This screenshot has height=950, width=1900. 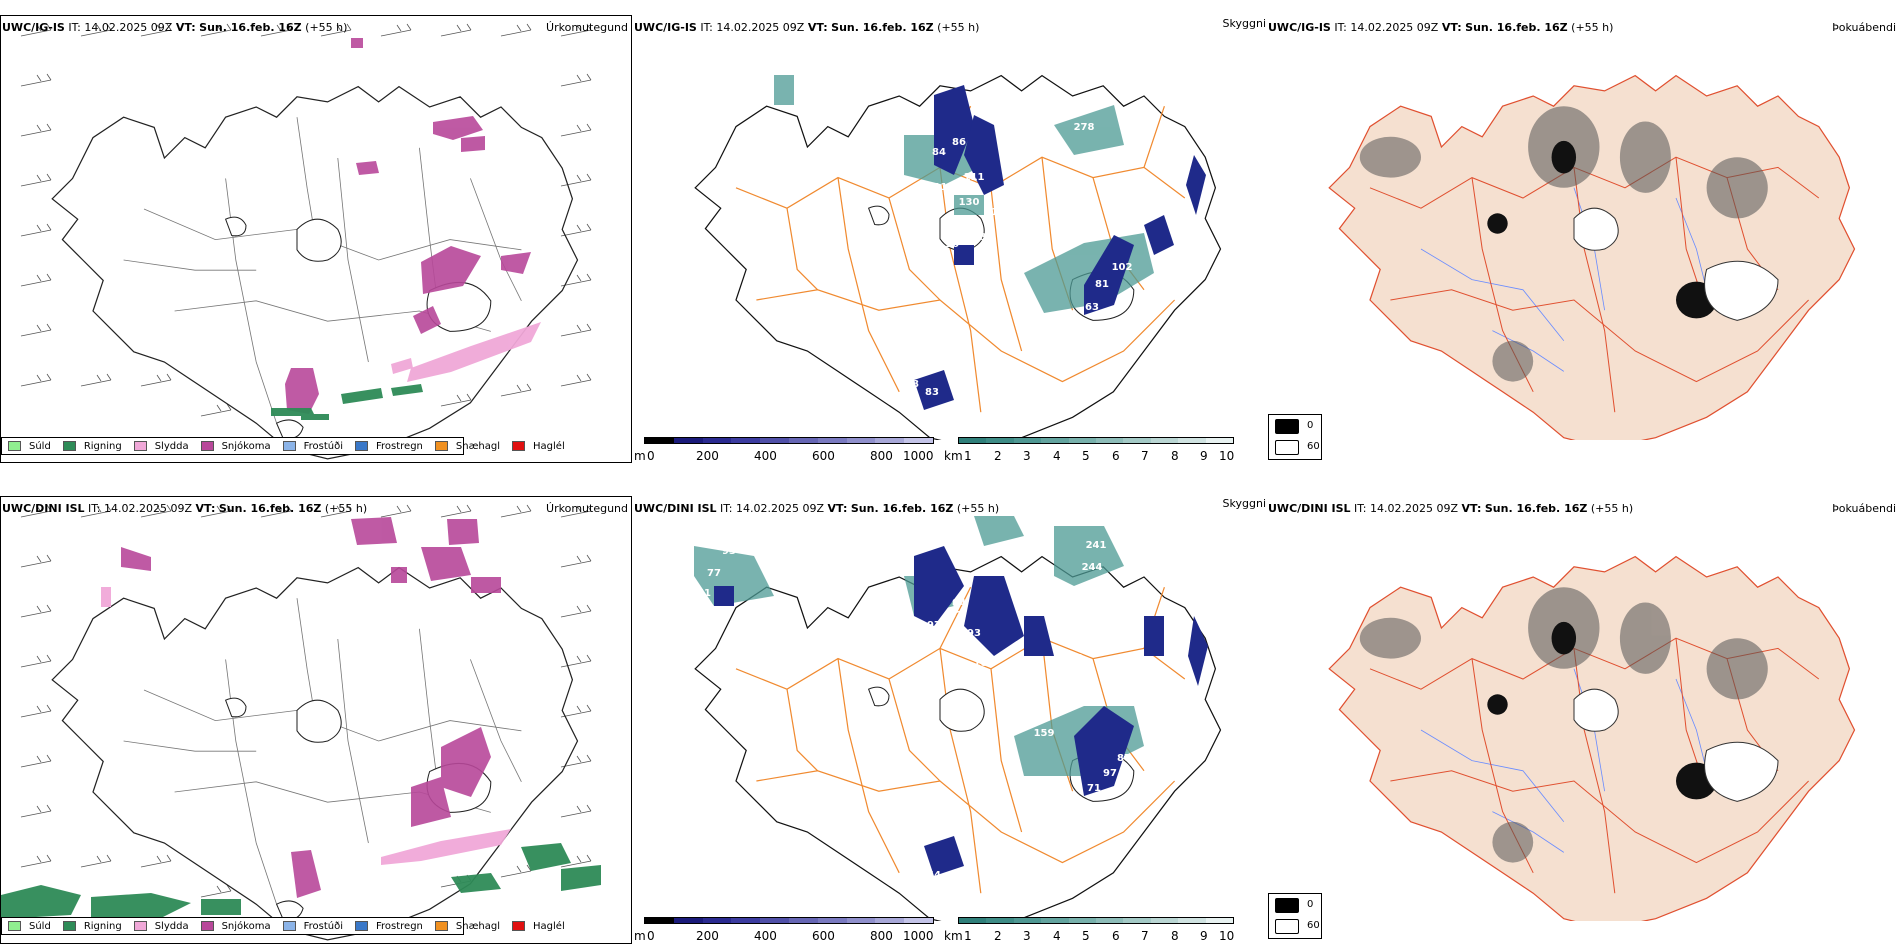 I want to click on km-tick: 8, so click(x=1175, y=936).